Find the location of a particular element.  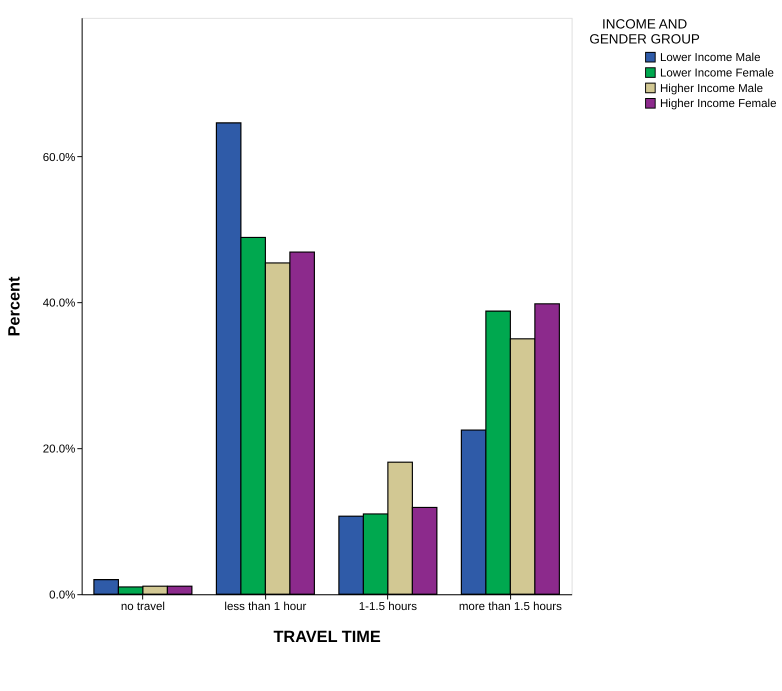

y-tick-label: 40.0% is located at coordinates (59, 304).